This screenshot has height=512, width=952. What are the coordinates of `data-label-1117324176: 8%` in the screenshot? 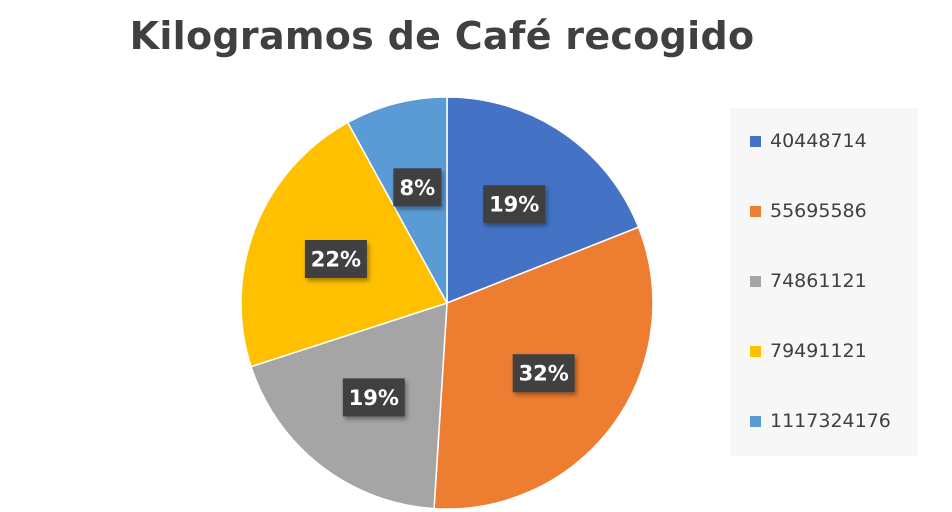 It's located at (417, 187).